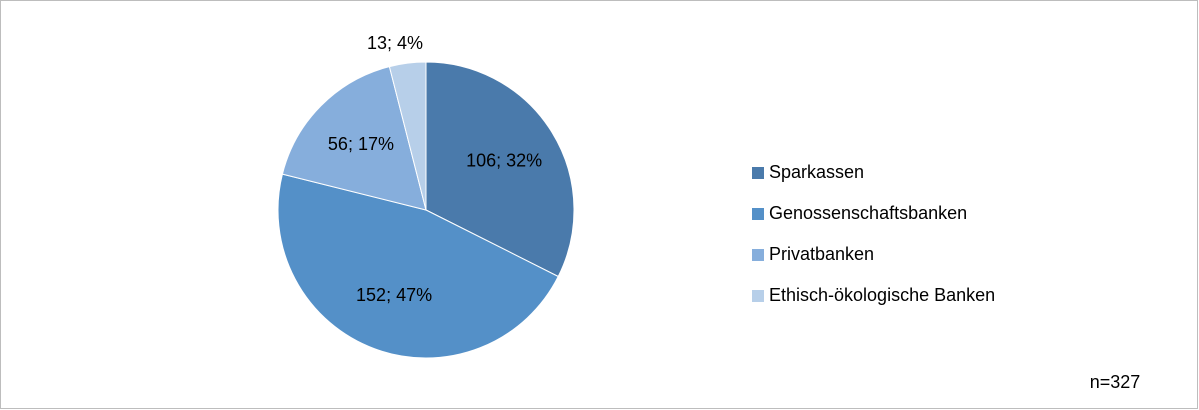  What do you see at coordinates (868, 213) in the screenshot?
I see `legend-label: Genossenschaftsbanken` at bounding box center [868, 213].